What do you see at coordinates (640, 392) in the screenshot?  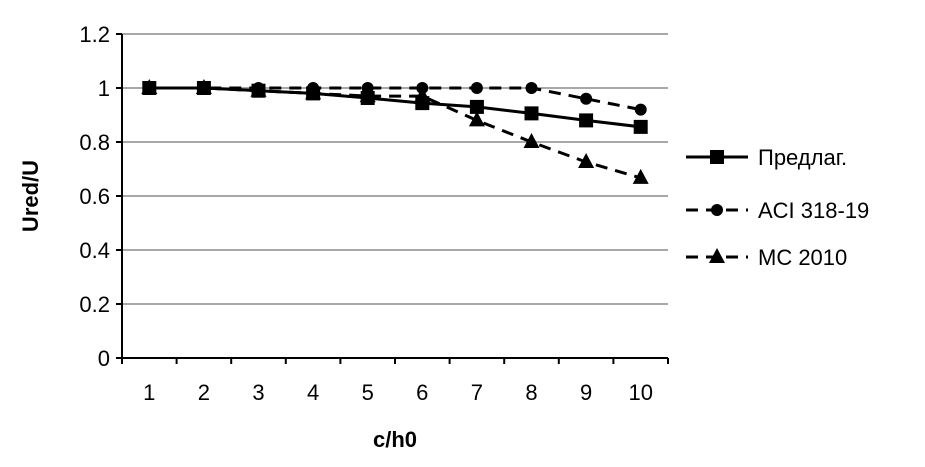 I see `x-tick-label: 10` at bounding box center [640, 392].